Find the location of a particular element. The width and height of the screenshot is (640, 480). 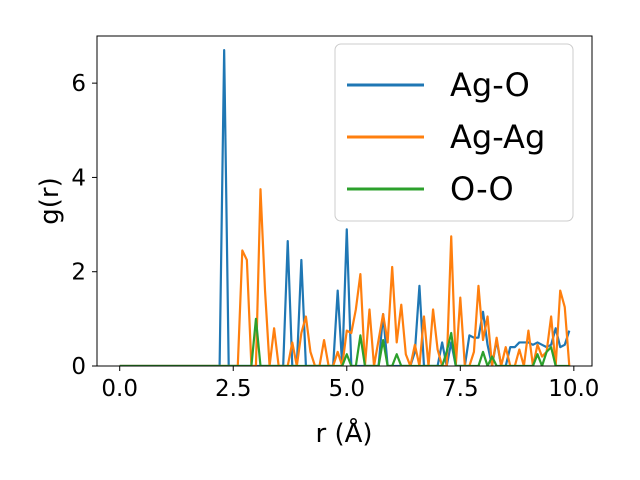

y-axis-ticks: 0 2 4 6 is located at coordinates (84, 225).